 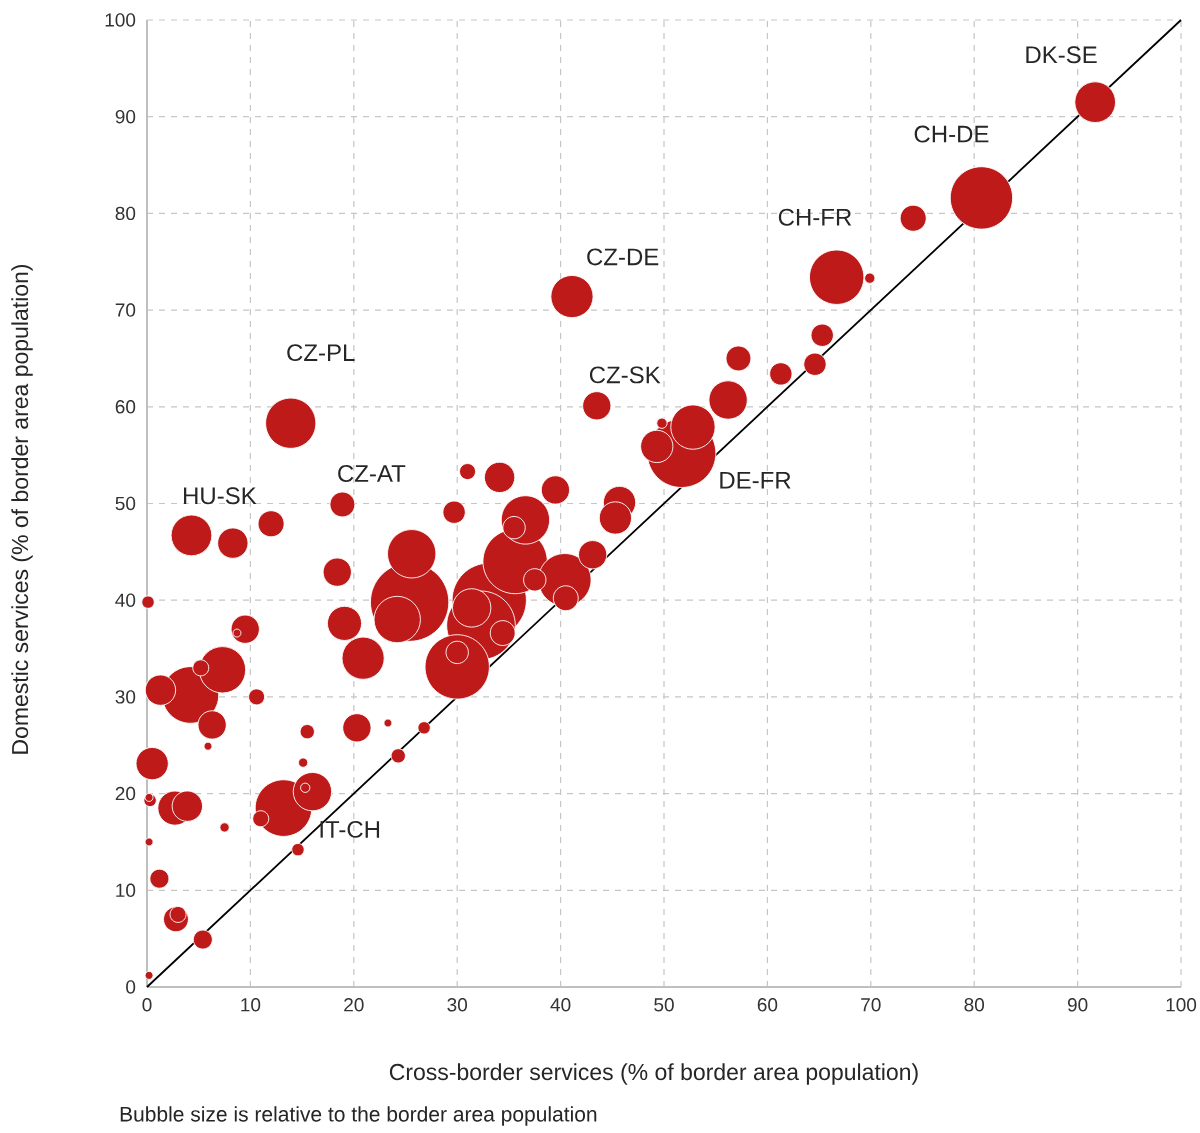 What do you see at coordinates (125, 600) in the screenshot?
I see `y-tick-label: 40` at bounding box center [125, 600].